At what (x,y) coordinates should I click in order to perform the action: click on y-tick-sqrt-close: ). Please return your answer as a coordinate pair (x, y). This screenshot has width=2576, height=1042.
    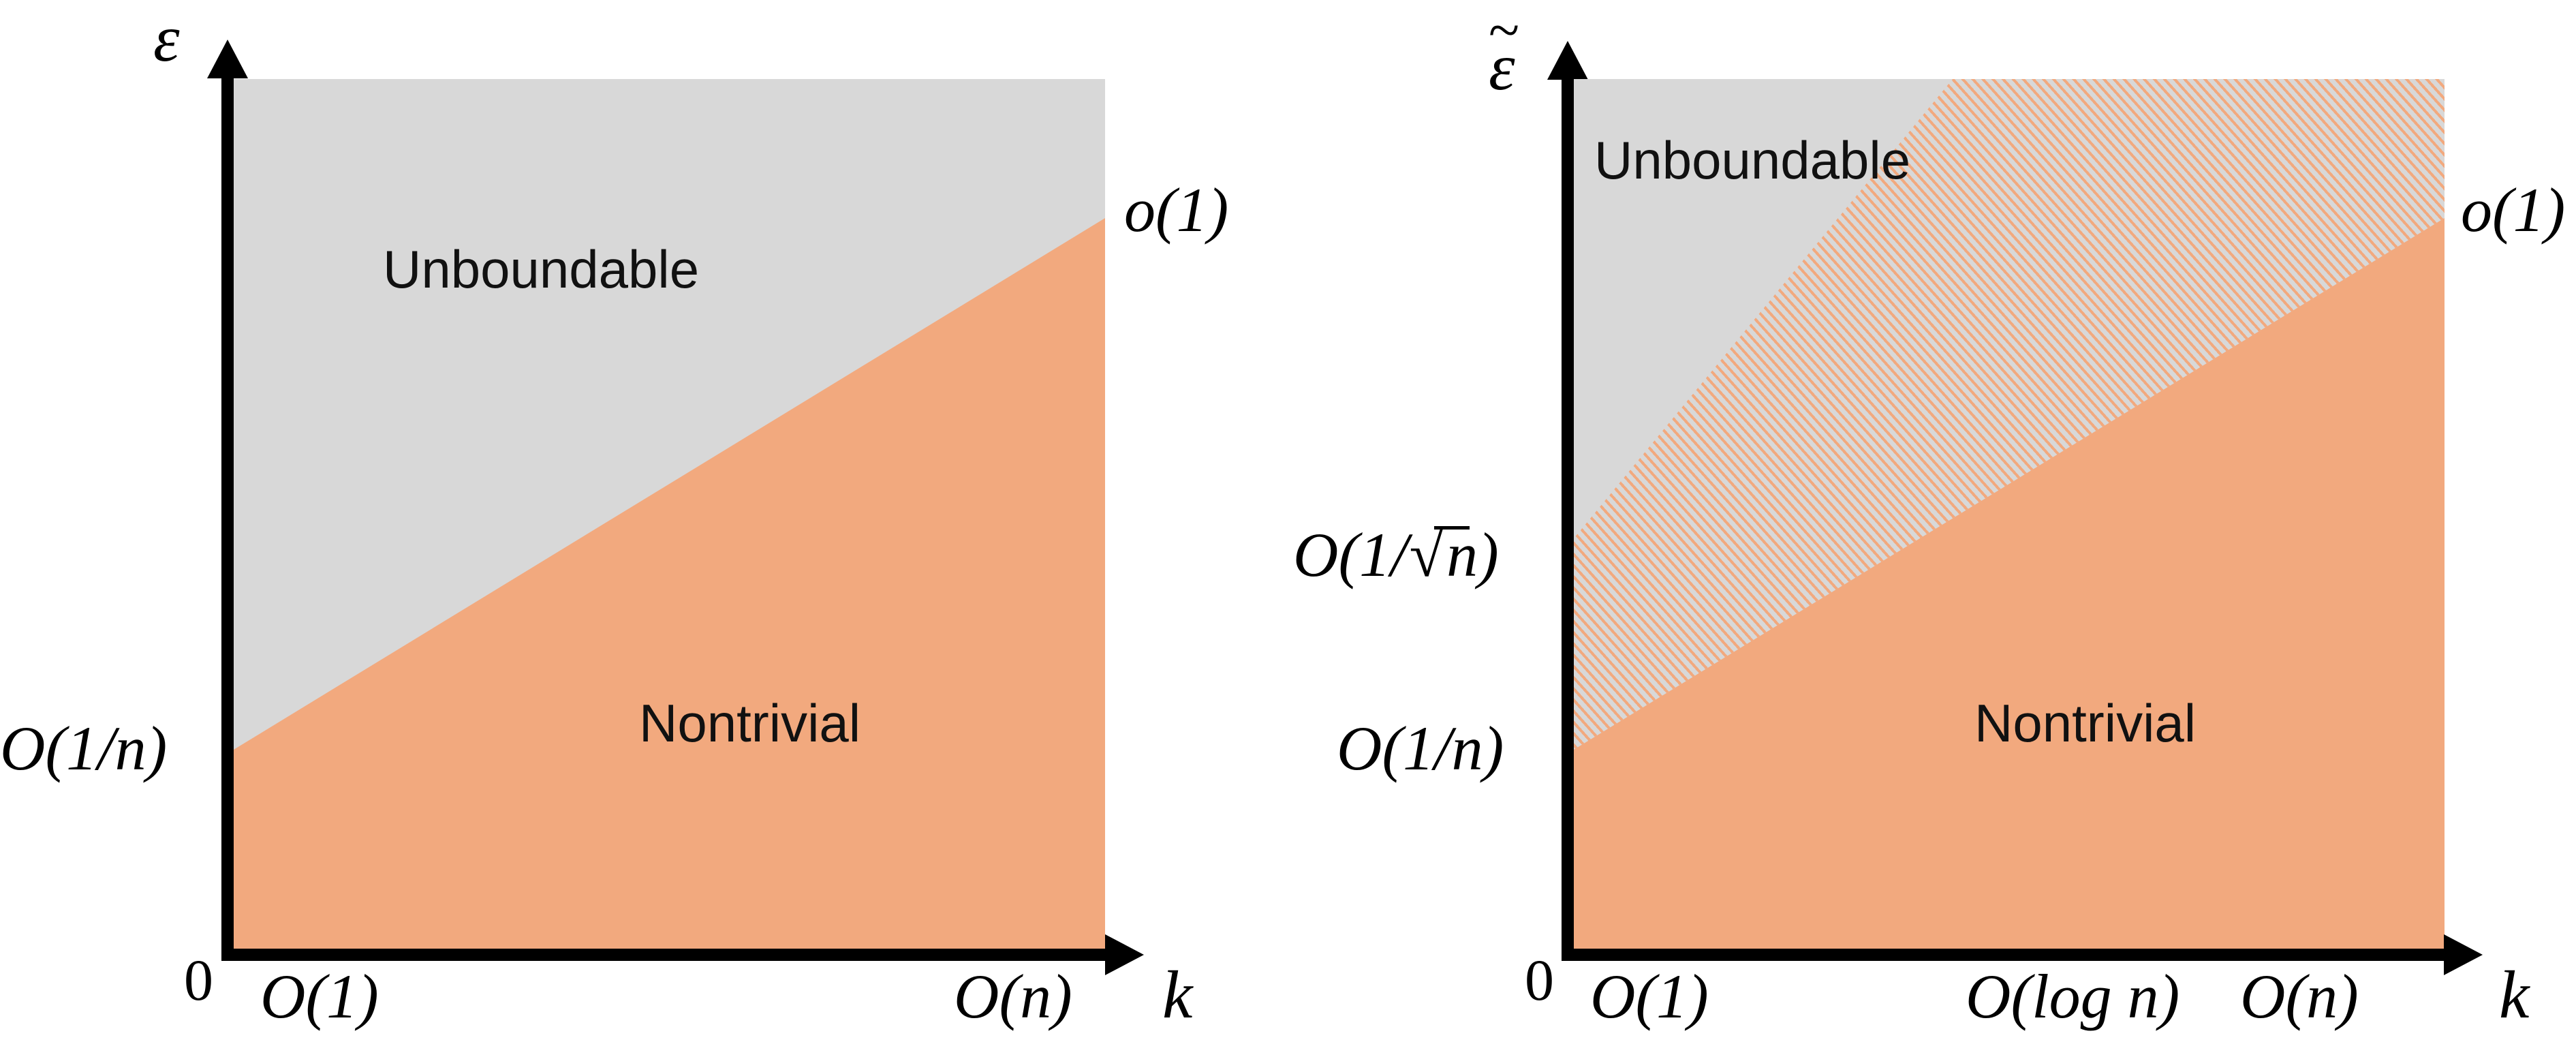
    Looking at the image, I should click on (1488, 554).